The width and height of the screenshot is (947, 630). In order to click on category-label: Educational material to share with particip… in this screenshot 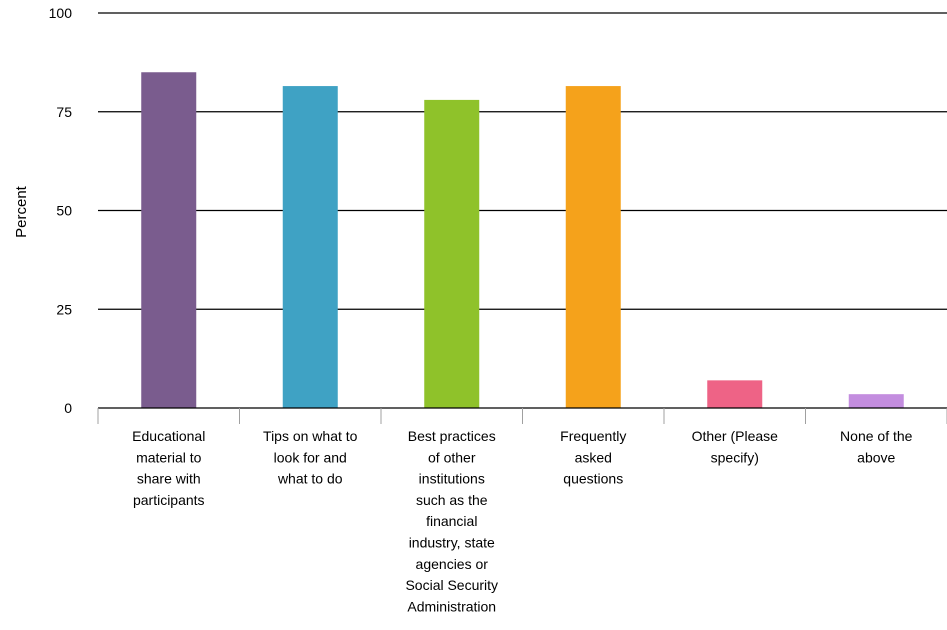, I will do `click(168, 468)`.